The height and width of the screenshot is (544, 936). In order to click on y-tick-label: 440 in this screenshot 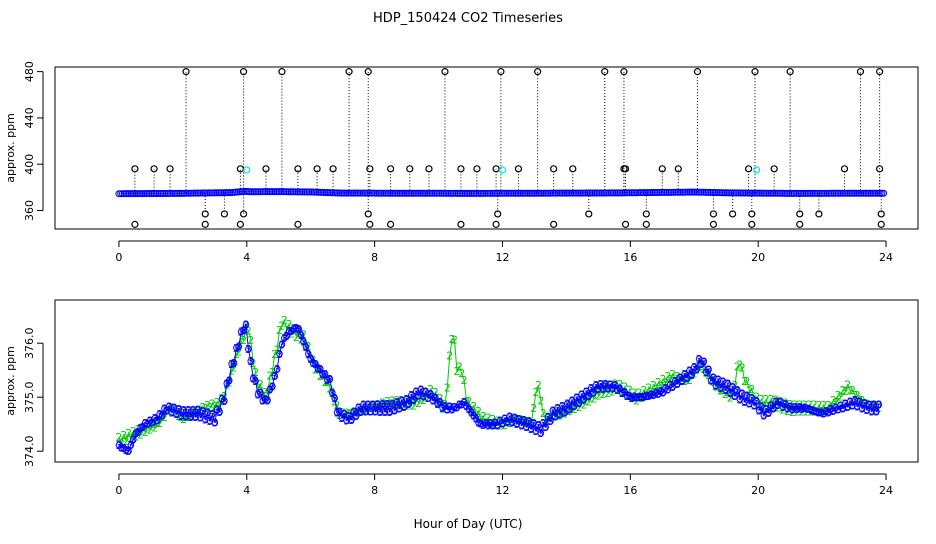, I will do `click(29, 117)`.